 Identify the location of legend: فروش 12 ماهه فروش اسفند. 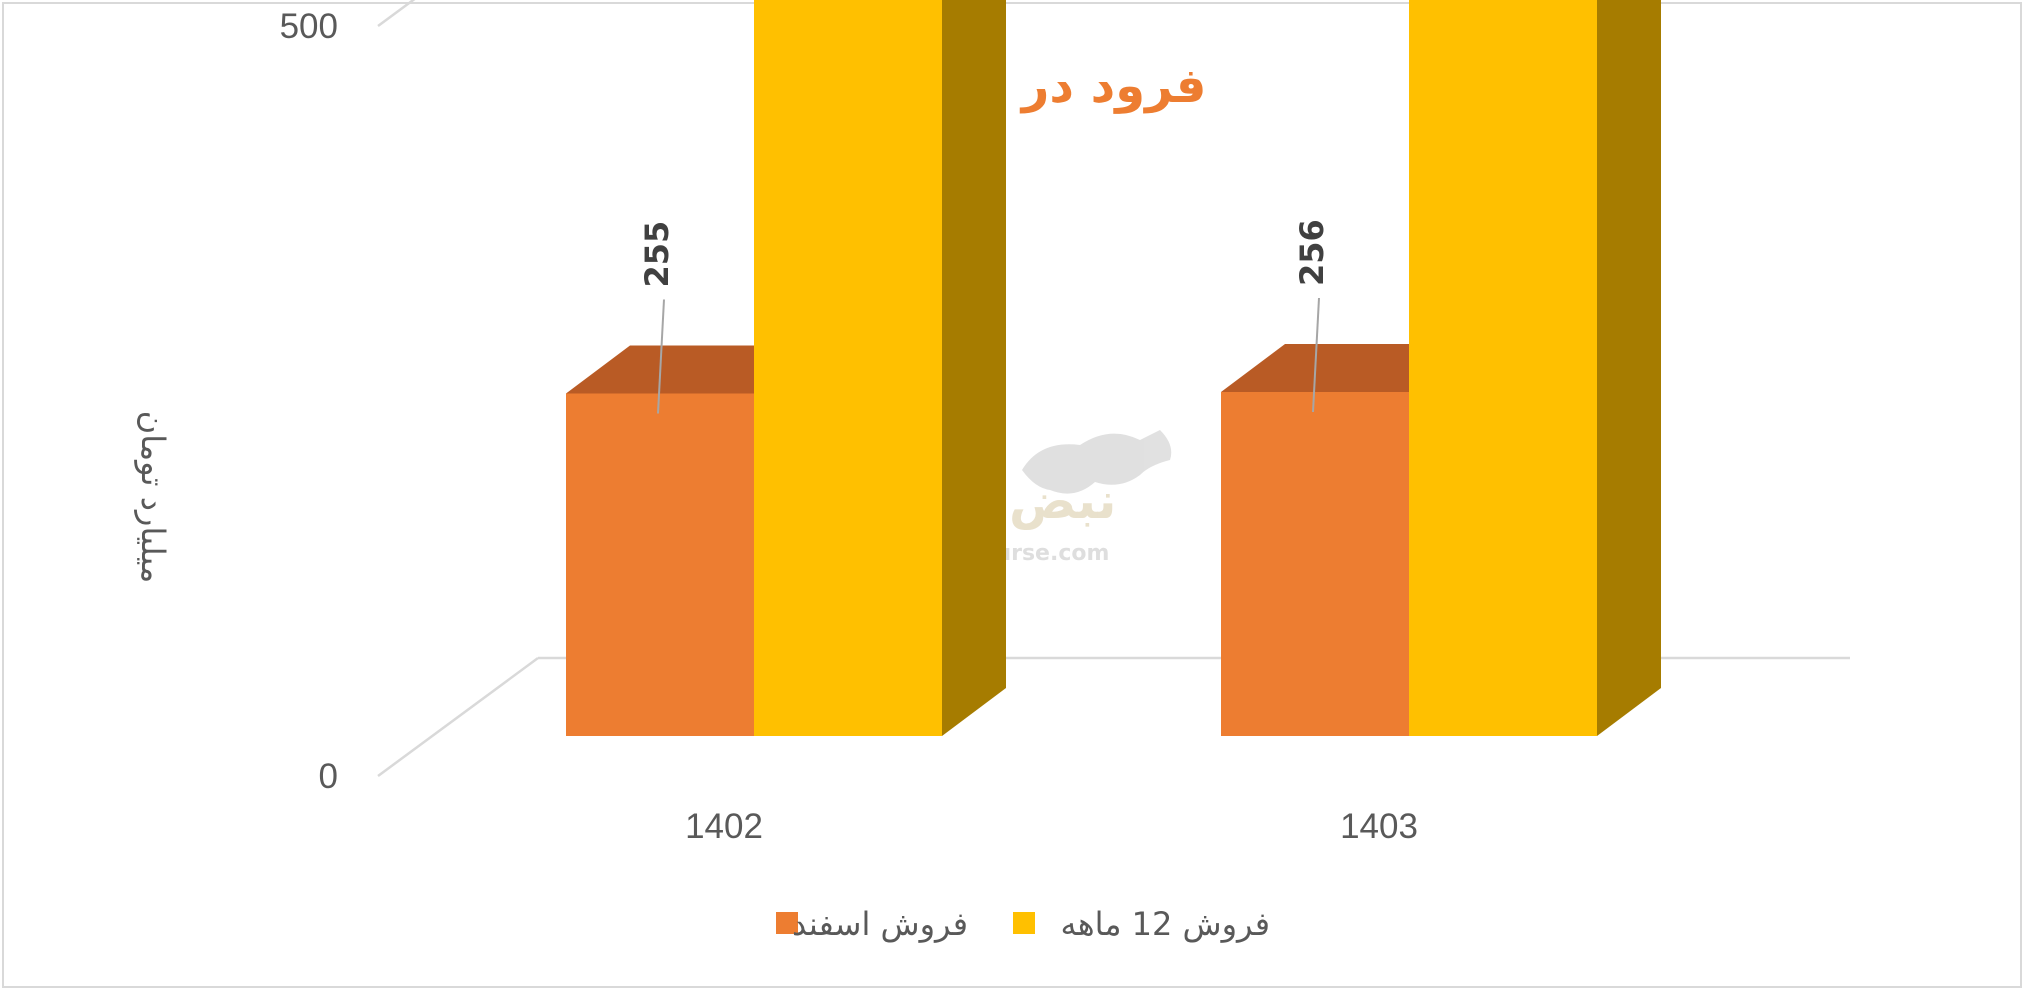
(1023, 924).